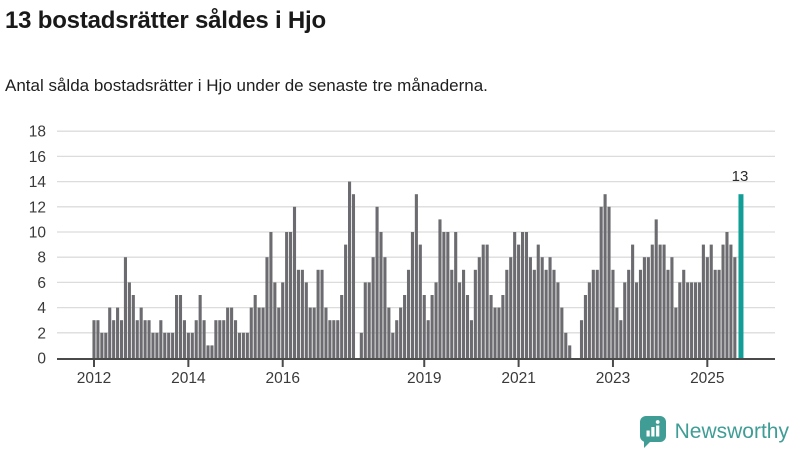 The image size is (800, 450). What do you see at coordinates (188, 378) in the screenshot?
I see `x-tick-label: 2014` at bounding box center [188, 378].